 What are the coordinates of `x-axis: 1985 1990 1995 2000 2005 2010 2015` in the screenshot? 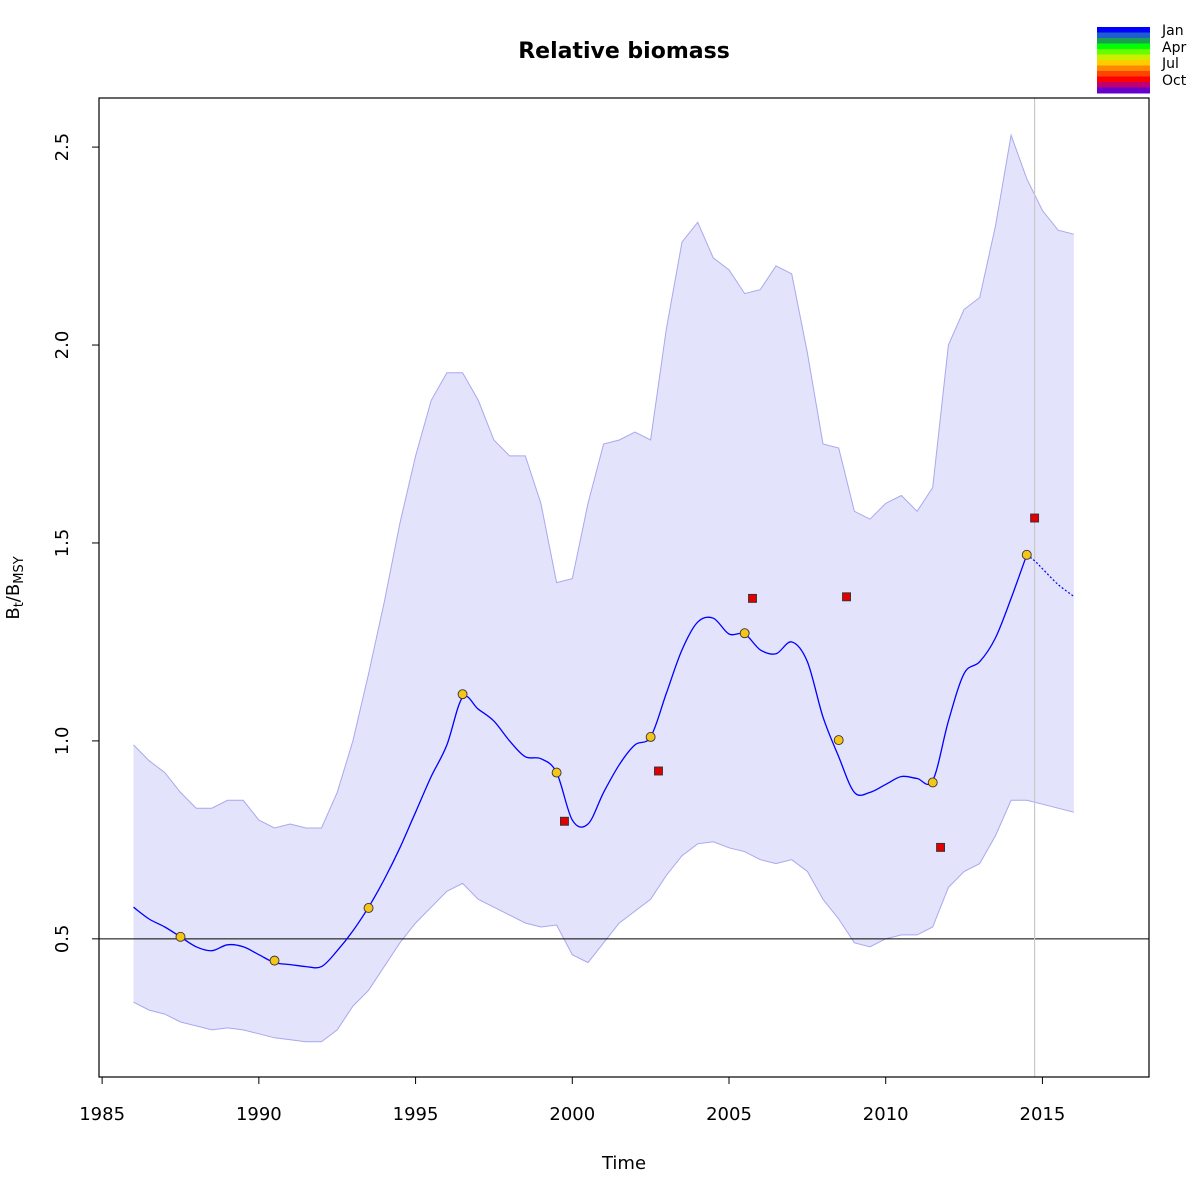 It's located at (572, 1100).